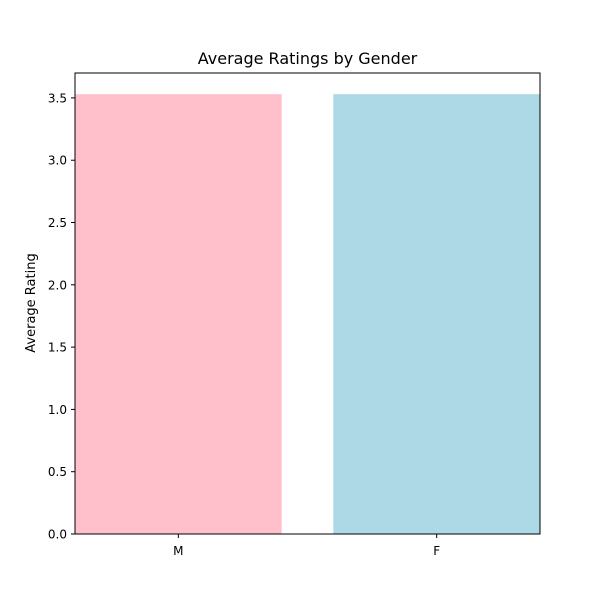  I want to click on y-tick-label: 2.5, so click(57, 223).